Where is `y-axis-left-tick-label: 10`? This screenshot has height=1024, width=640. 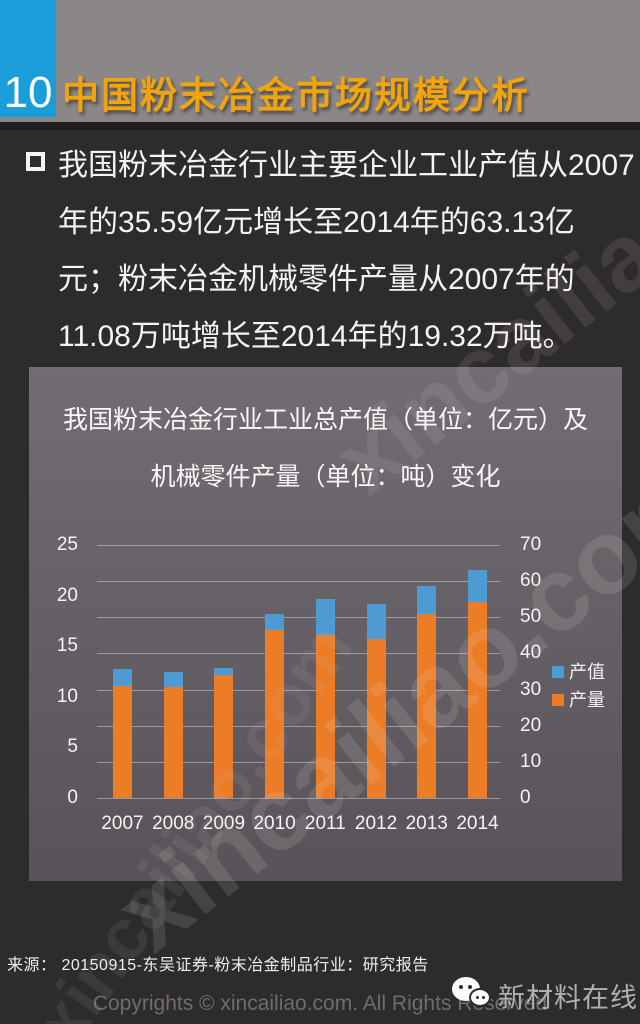 y-axis-left-tick-label: 10 is located at coordinates (67, 696).